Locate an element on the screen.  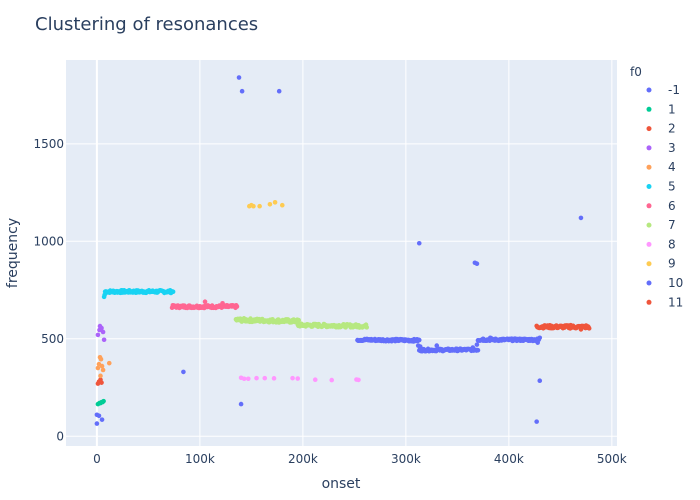
legend-label: 4 is located at coordinates (672, 167).